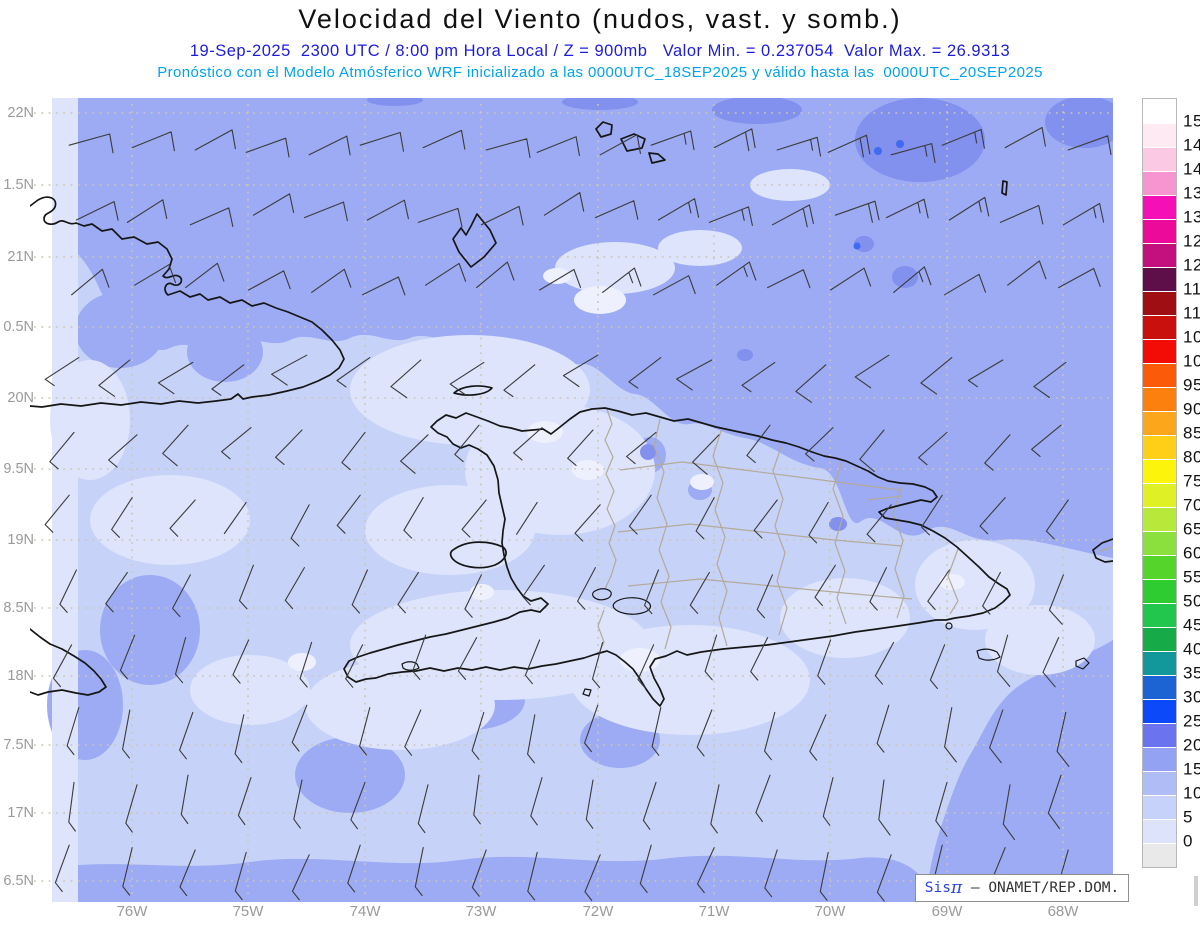 This screenshot has width=1200, height=927. Describe the element at coordinates (1196, 891) in the screenshot. I see `frame-corner-mark` at that location.